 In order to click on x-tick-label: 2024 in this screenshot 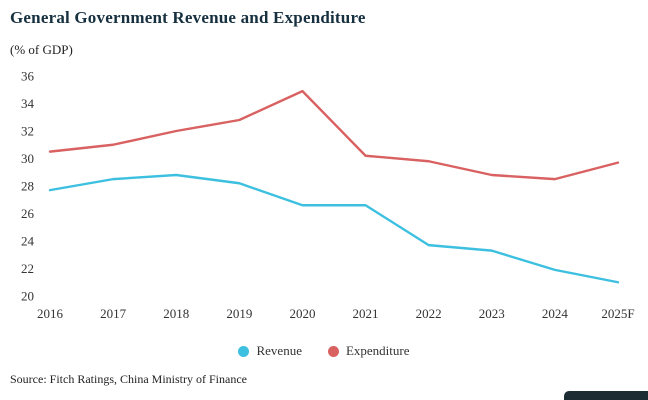, I will do `click(555, 313)`.